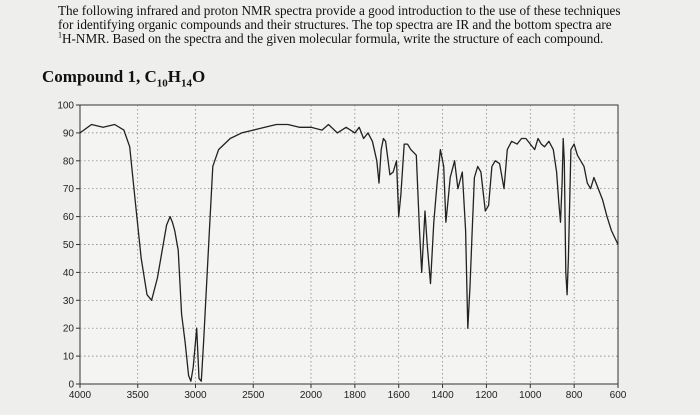  I want to click on y-axis: 0 10 20 30 40 50 60 70 80 90 100, so click(68, 246).